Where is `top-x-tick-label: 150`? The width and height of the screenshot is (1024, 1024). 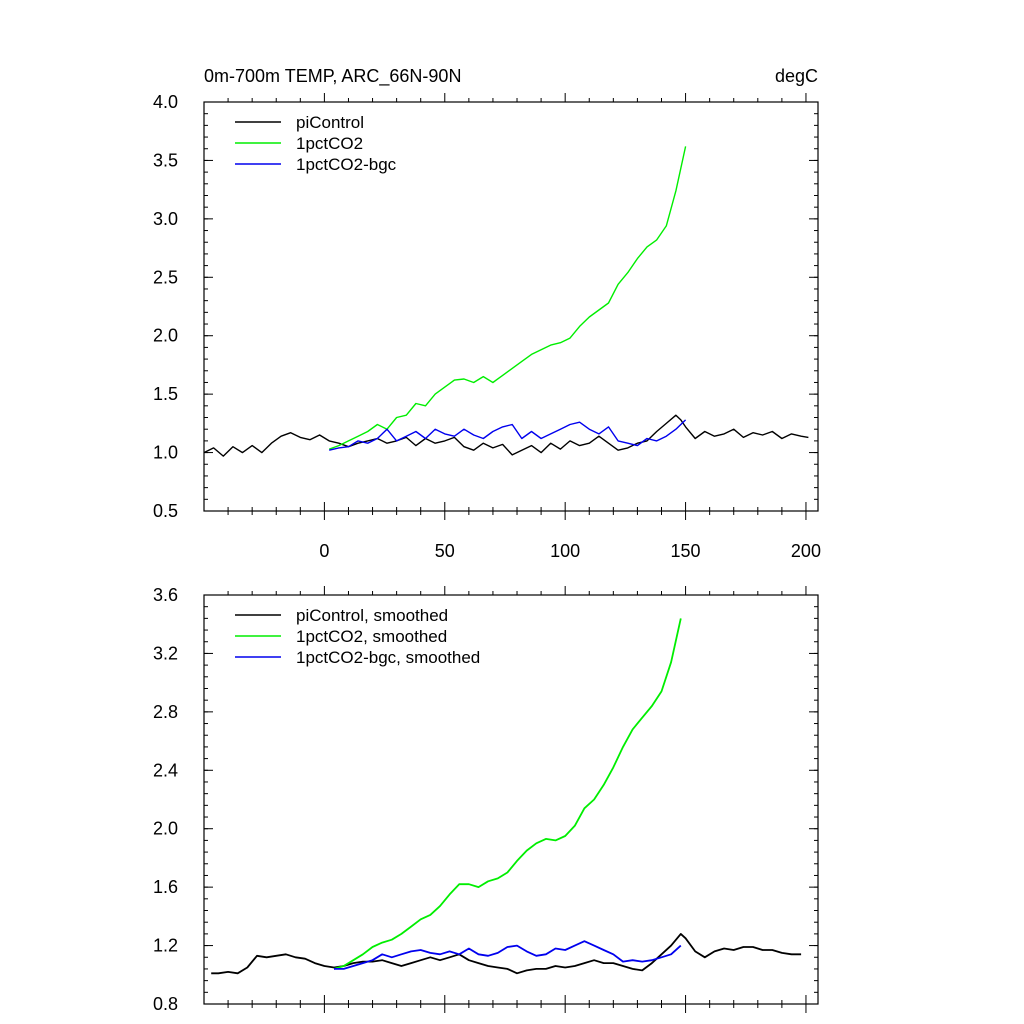
top-x-tick-label: 150 is located at coordinates (686, 551).